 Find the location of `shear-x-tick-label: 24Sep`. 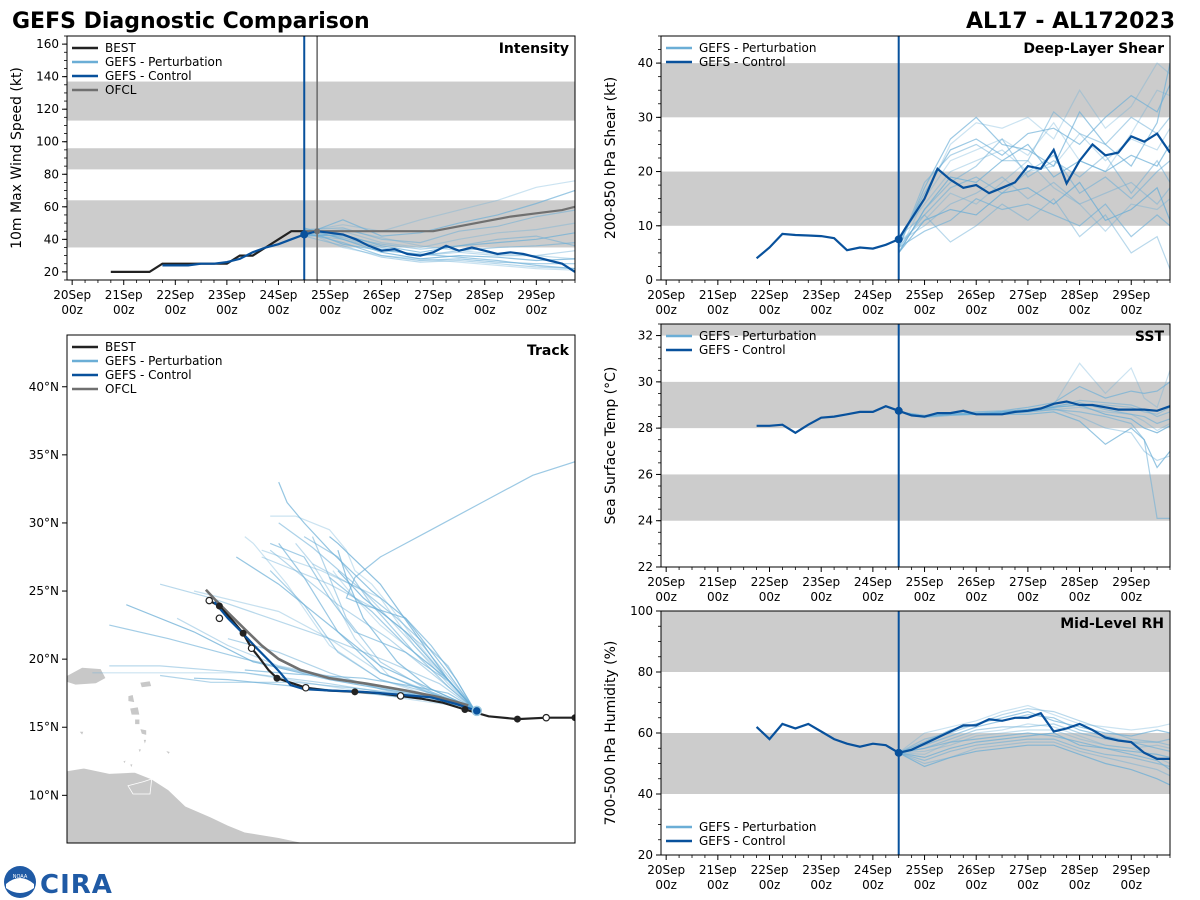

shear-x-tick-label: 24Sep is located at coordinates (873, 295).